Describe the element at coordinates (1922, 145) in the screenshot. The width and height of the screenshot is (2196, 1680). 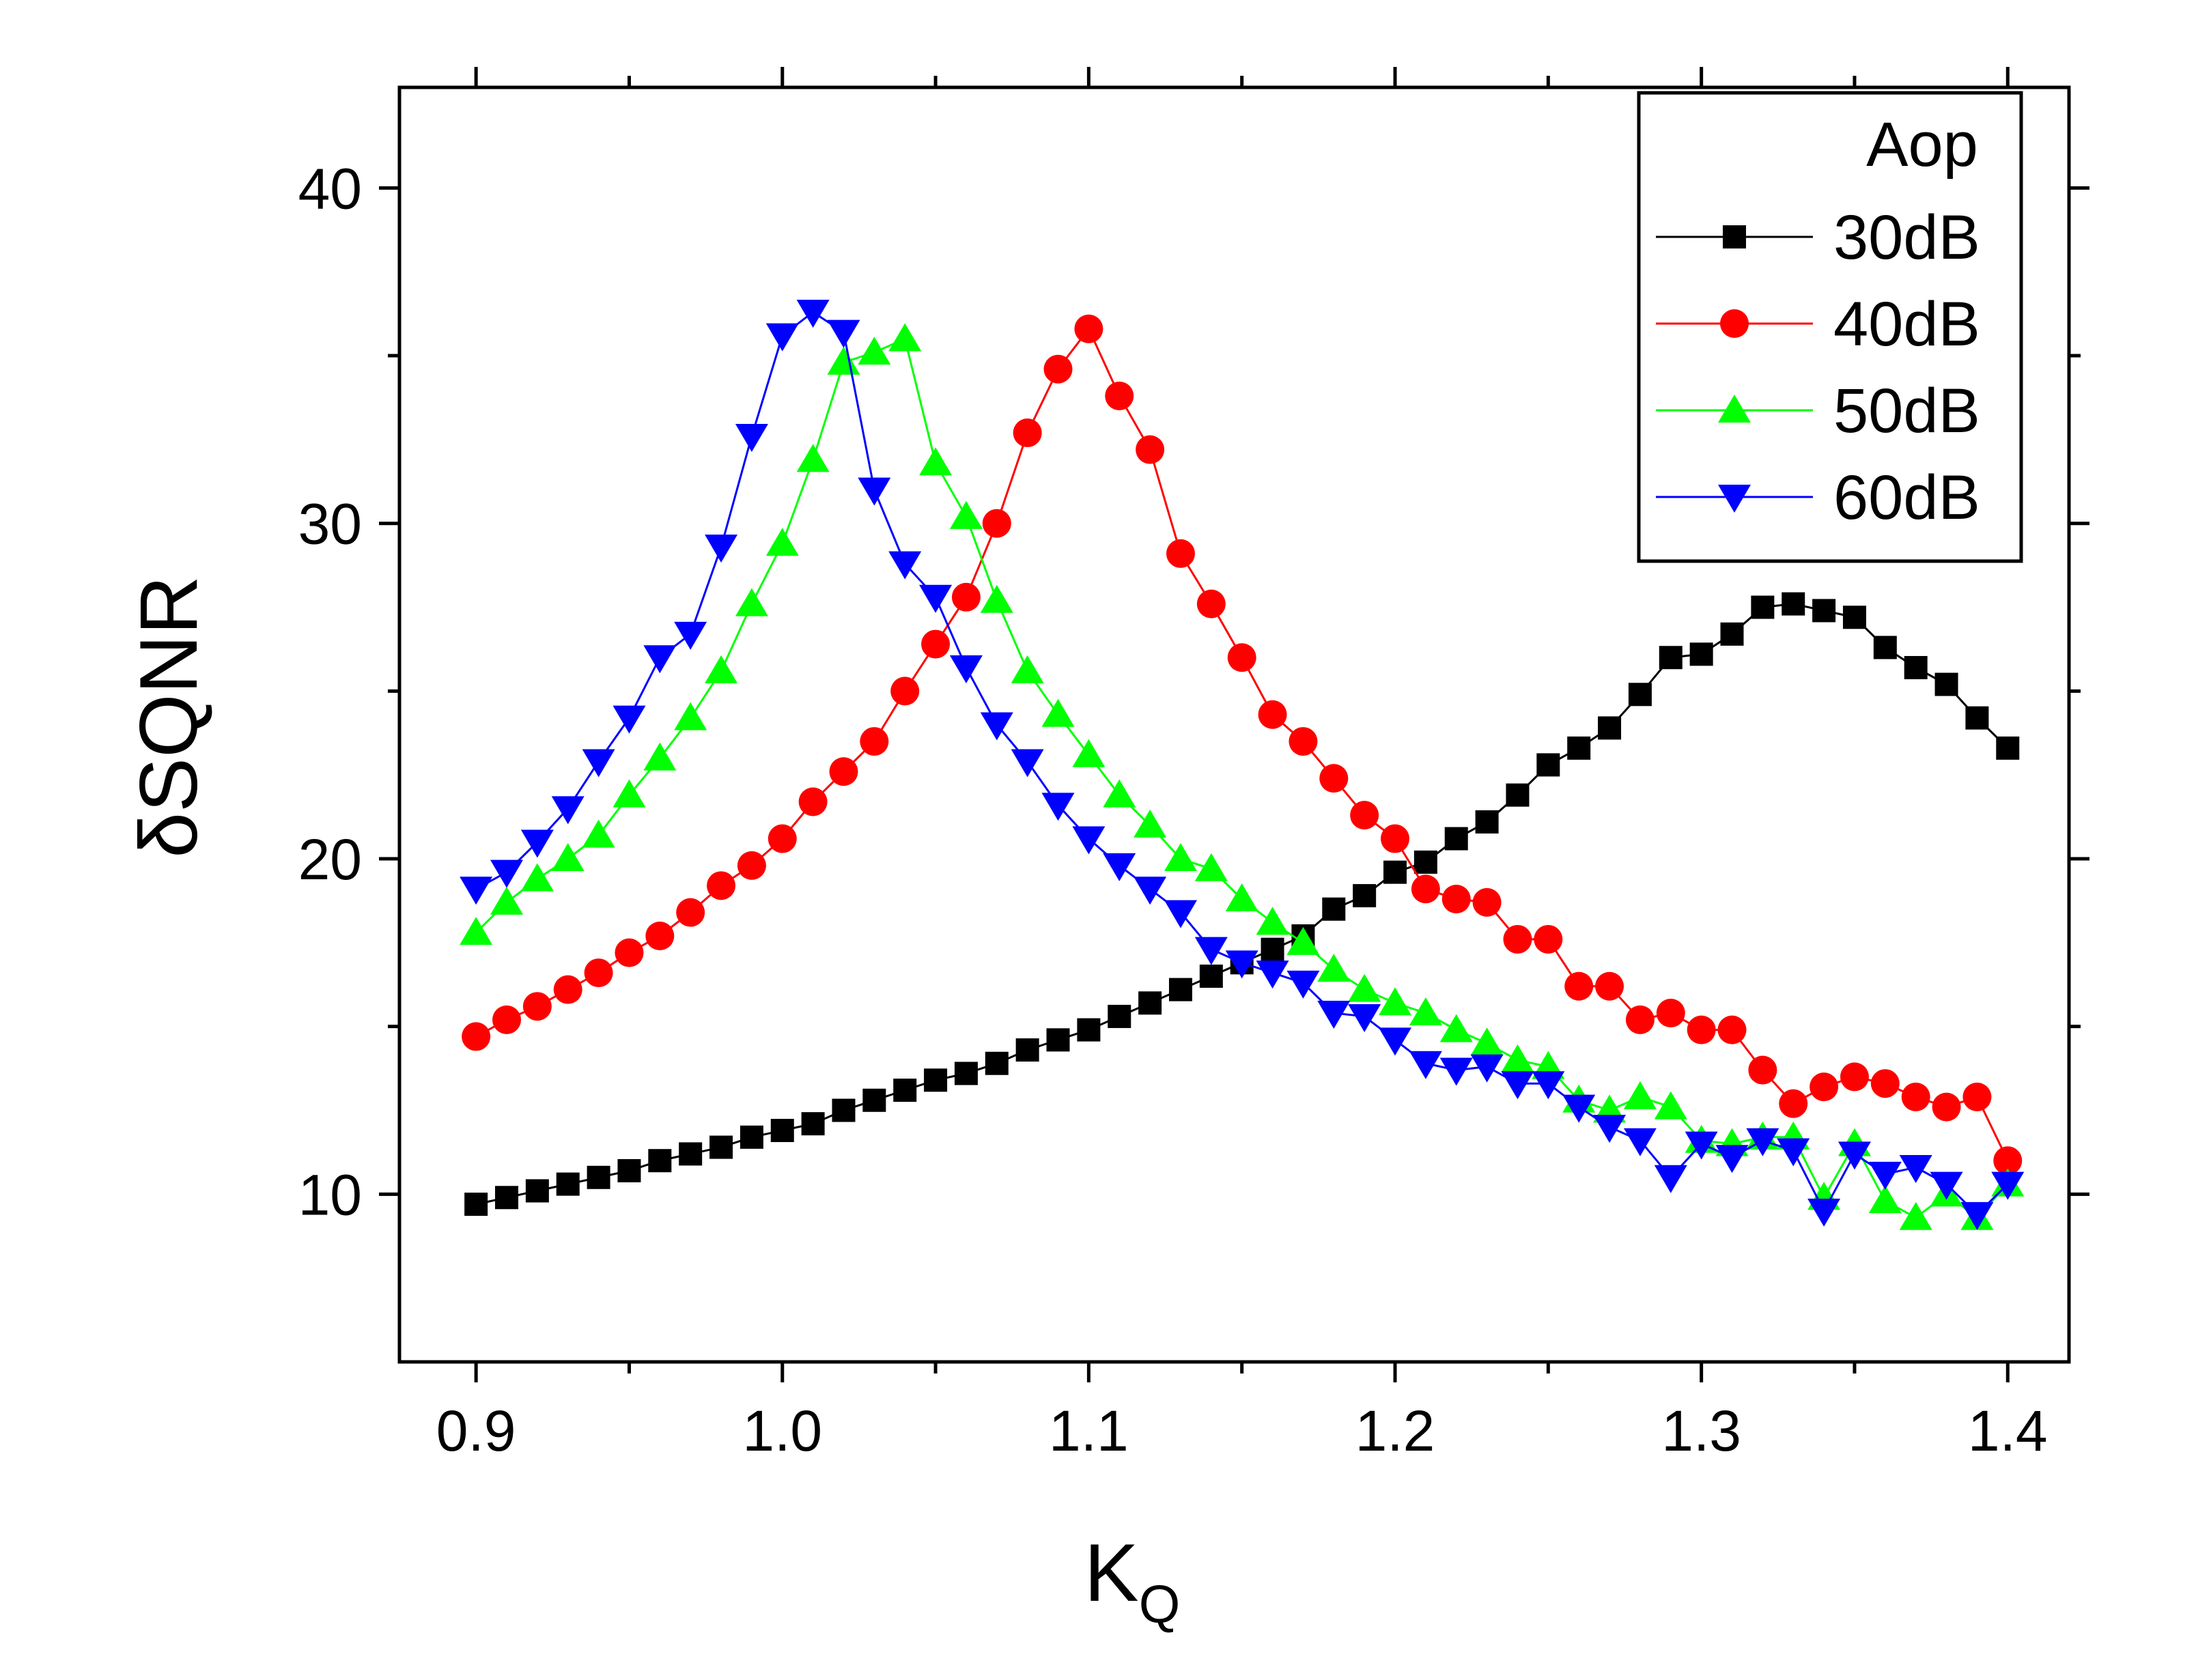
I see `legend-title: Aop` at that location.